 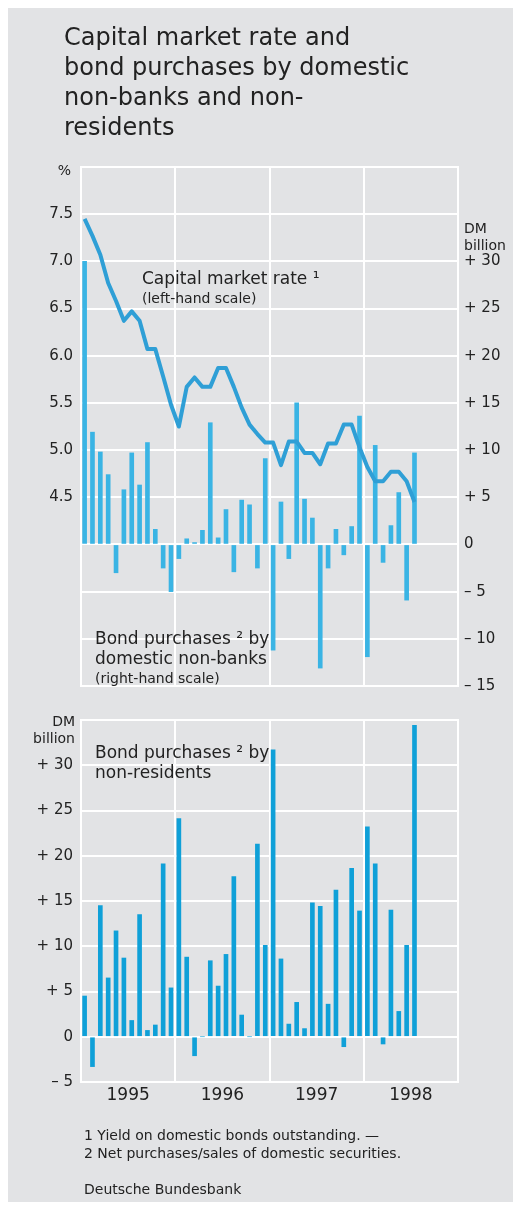 I want to click on y-axis-title: DM billion, so click(x=54, y=729).